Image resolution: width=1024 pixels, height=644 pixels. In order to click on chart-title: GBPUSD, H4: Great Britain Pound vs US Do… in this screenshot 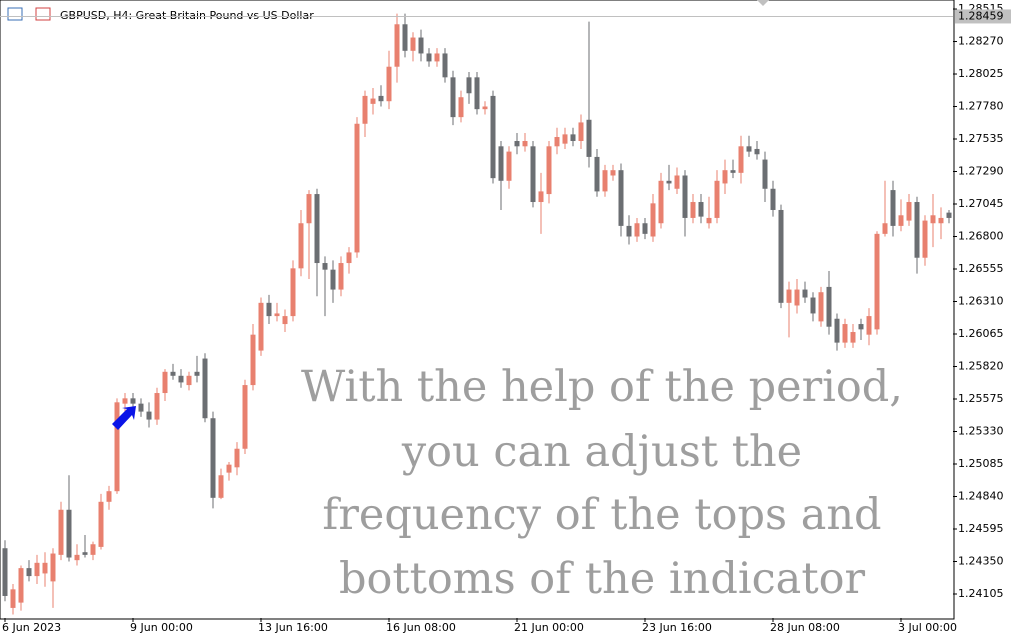, I will do `click(187, 15)`.